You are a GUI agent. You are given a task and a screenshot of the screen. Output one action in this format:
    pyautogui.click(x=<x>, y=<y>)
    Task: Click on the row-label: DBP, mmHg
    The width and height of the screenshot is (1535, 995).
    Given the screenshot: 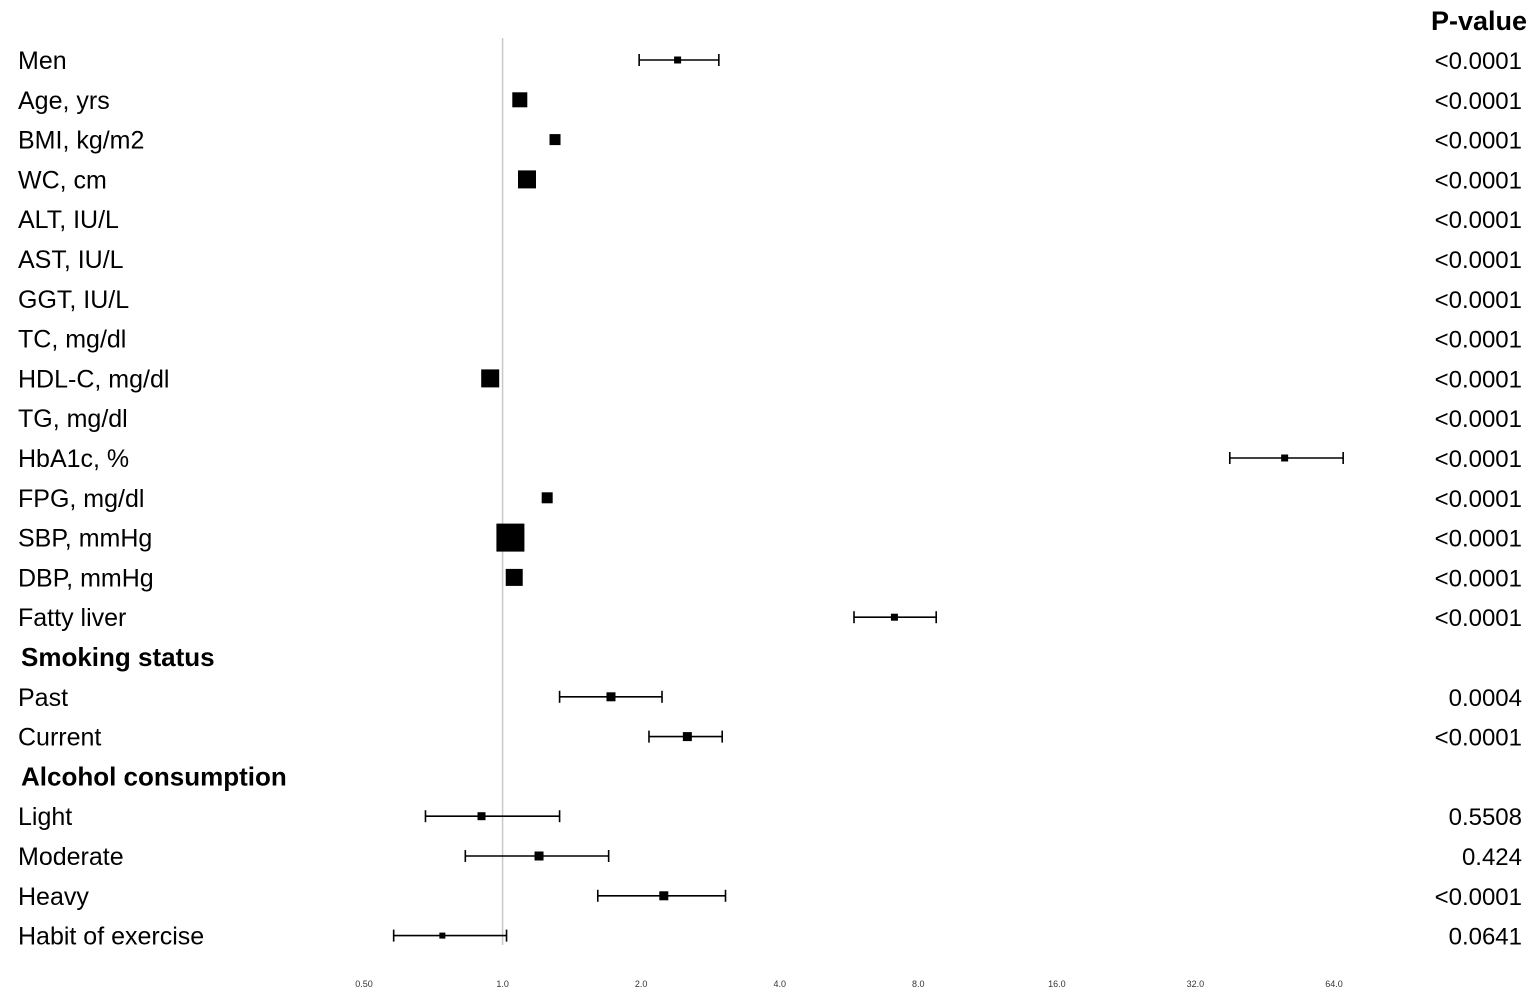 What is the action you would take?
    pyautogui.click(x=86, y=578)
    